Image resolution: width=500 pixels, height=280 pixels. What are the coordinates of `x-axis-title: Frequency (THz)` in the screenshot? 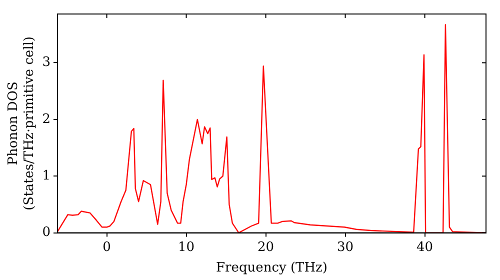 It's located at (272, 268).